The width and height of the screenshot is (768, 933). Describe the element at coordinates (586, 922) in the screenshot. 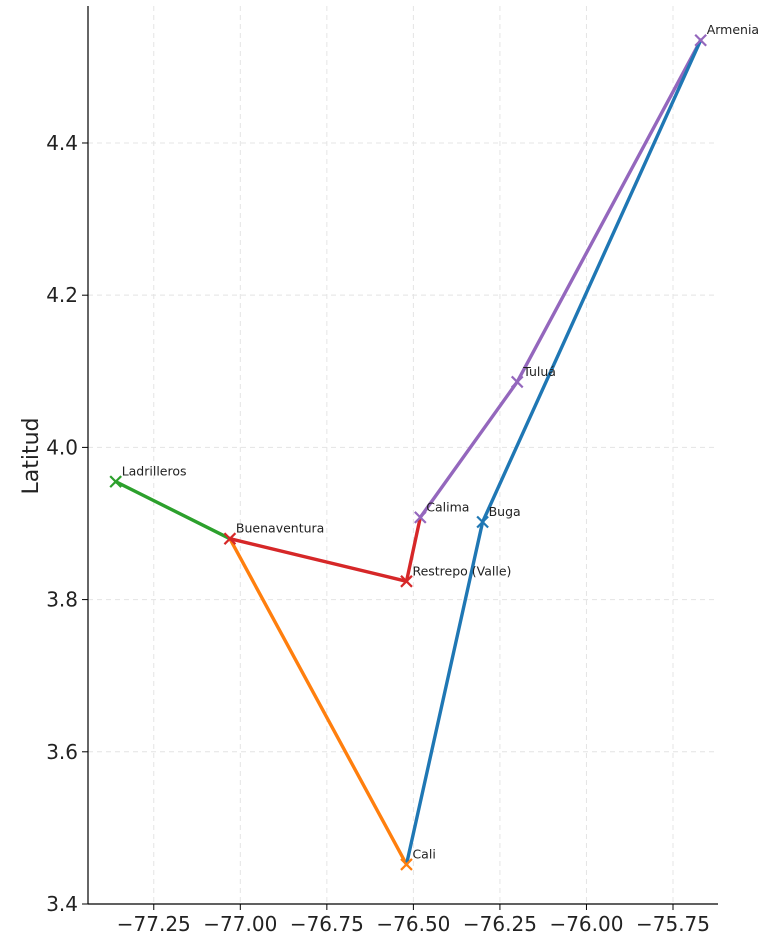

I see `x-tick-label: −76.00` at that location.